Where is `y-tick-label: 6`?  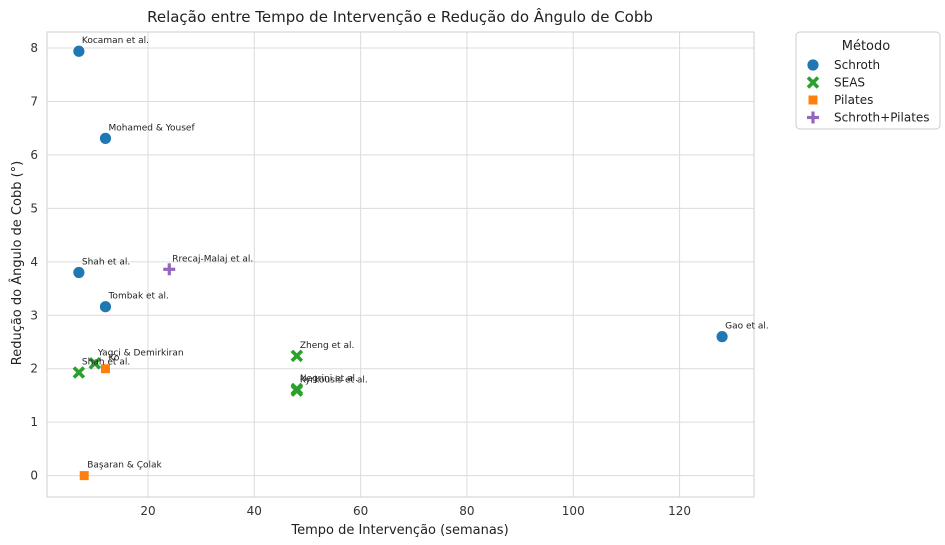 y-tick-label: 6 is located at coordinates (34, 155).